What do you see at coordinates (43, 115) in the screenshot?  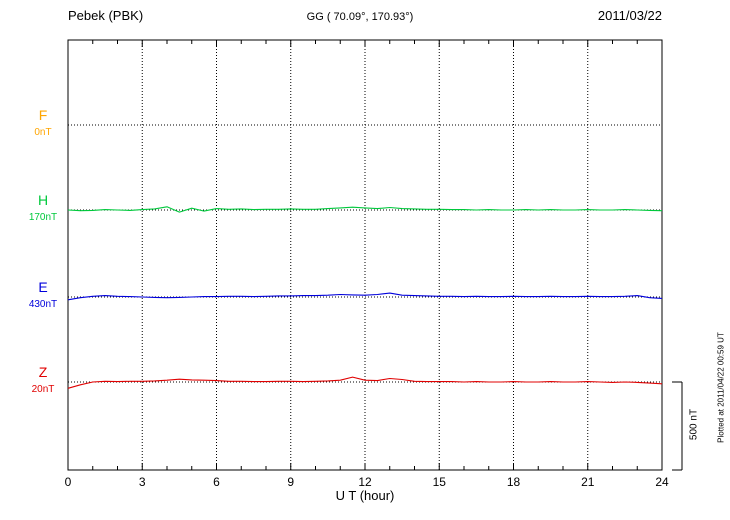 I see `component-letter-f: F` at bounding box center [43, 115].